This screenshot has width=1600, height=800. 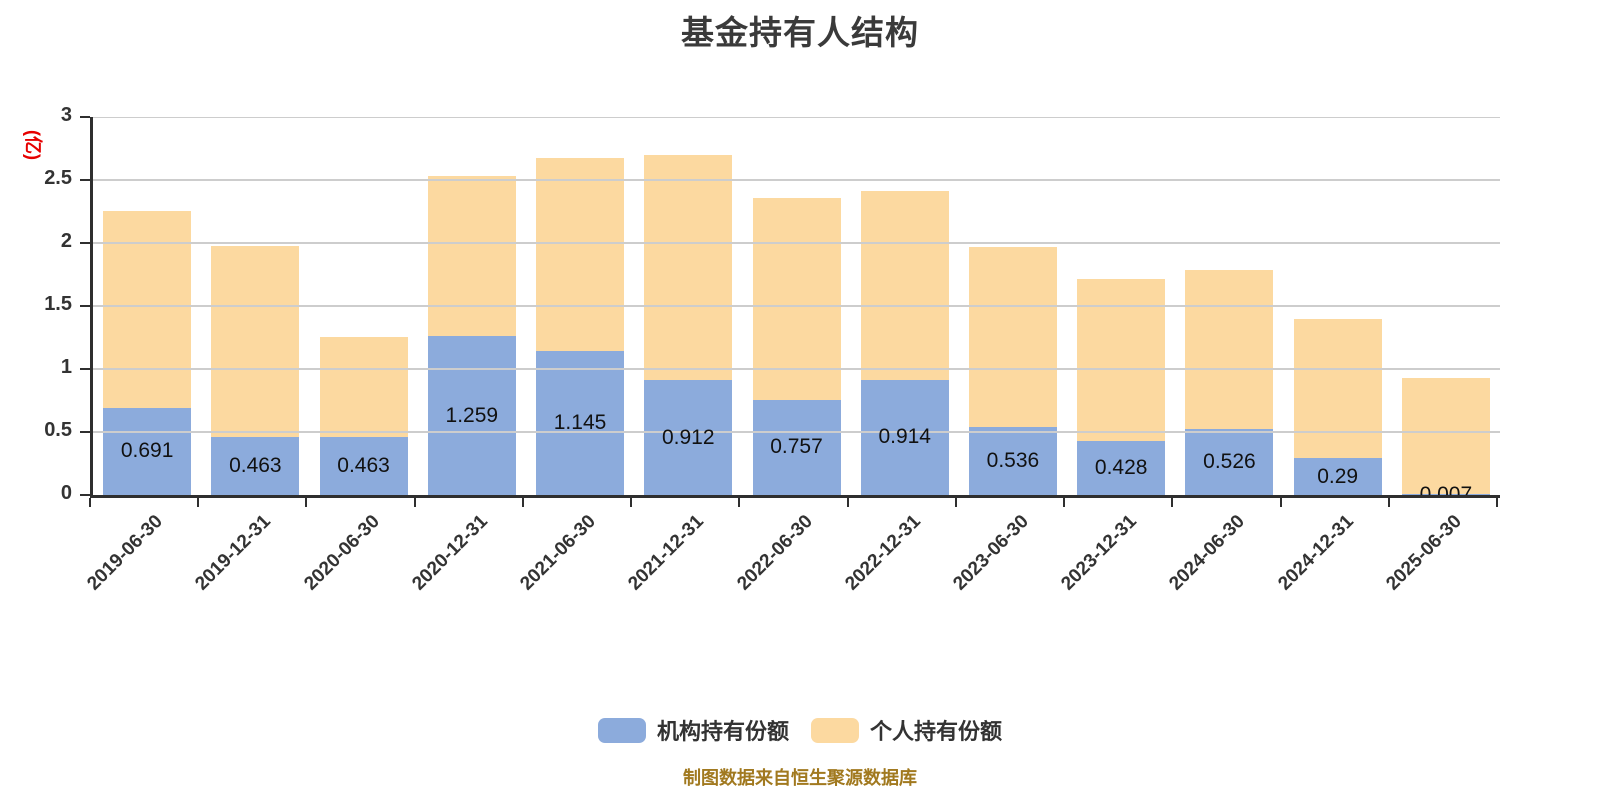 What do you see at coordinates (450, 553) in the screenshot?
I see `x-tick-label-2020-12-31: 2020-12-31` at bounding box center [450, 553].